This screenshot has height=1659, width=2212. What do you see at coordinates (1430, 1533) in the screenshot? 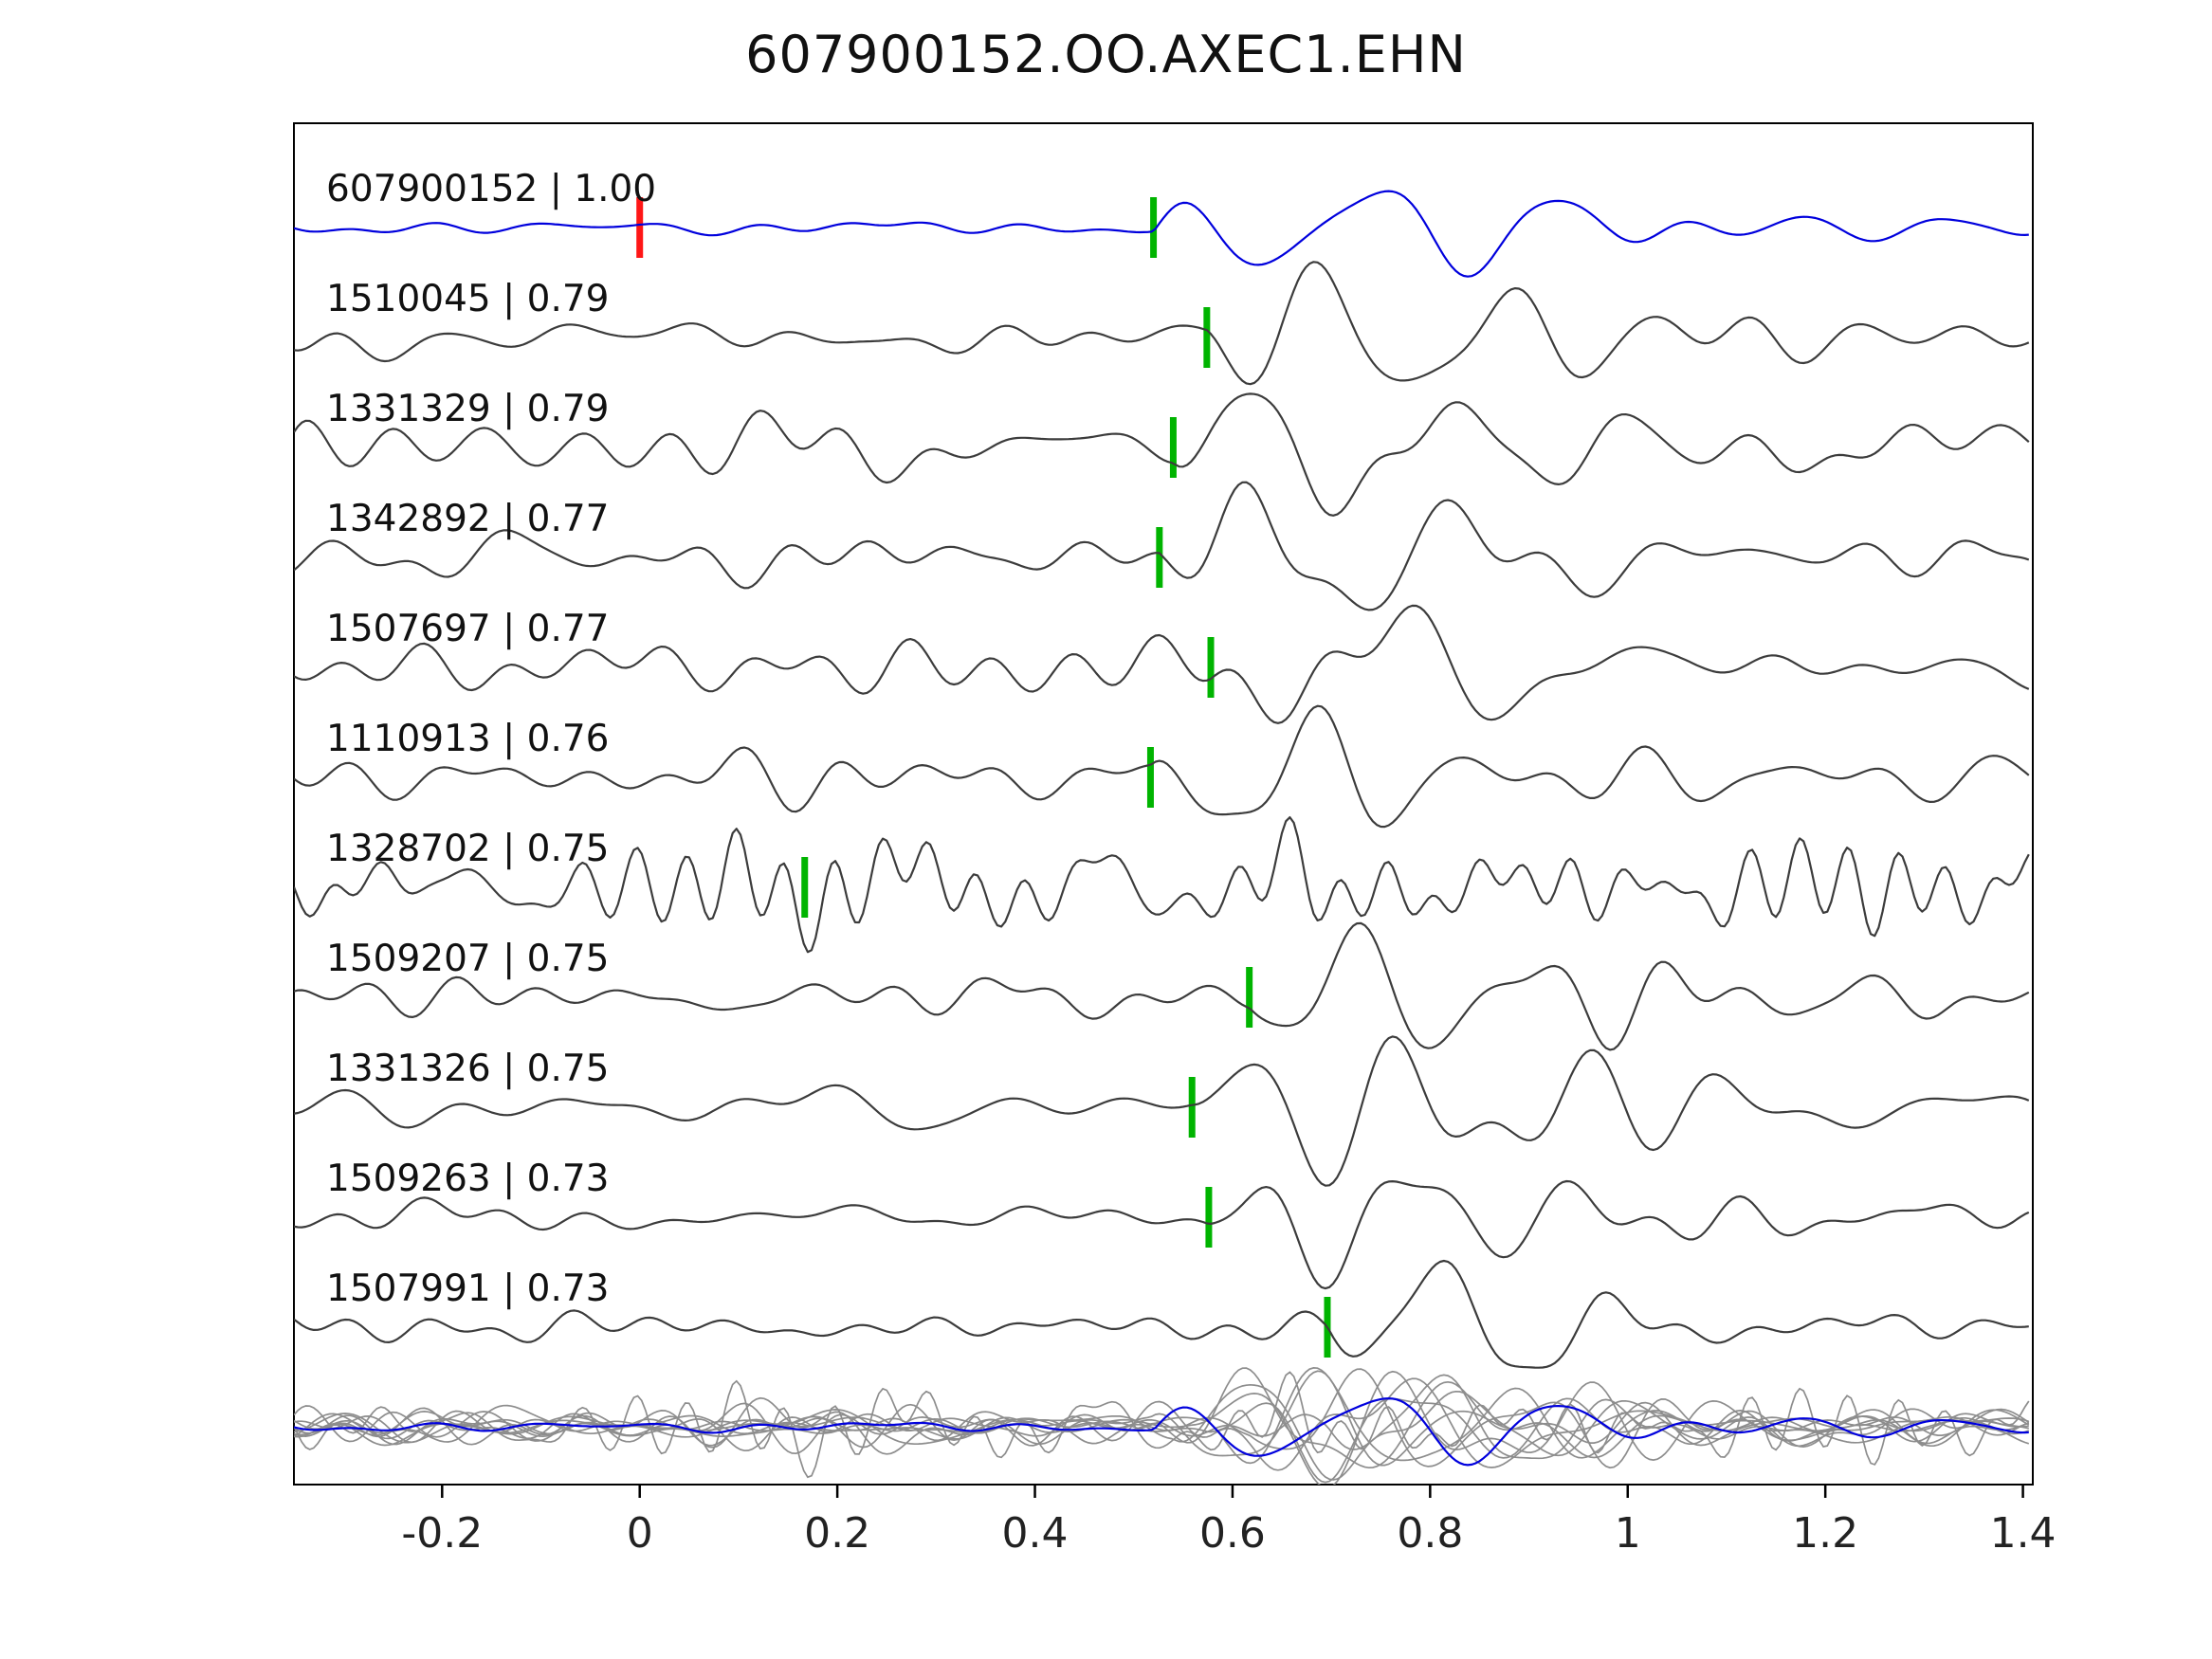
I see `x-tick-label: 0.8` at bounding box center [1430, 1533].